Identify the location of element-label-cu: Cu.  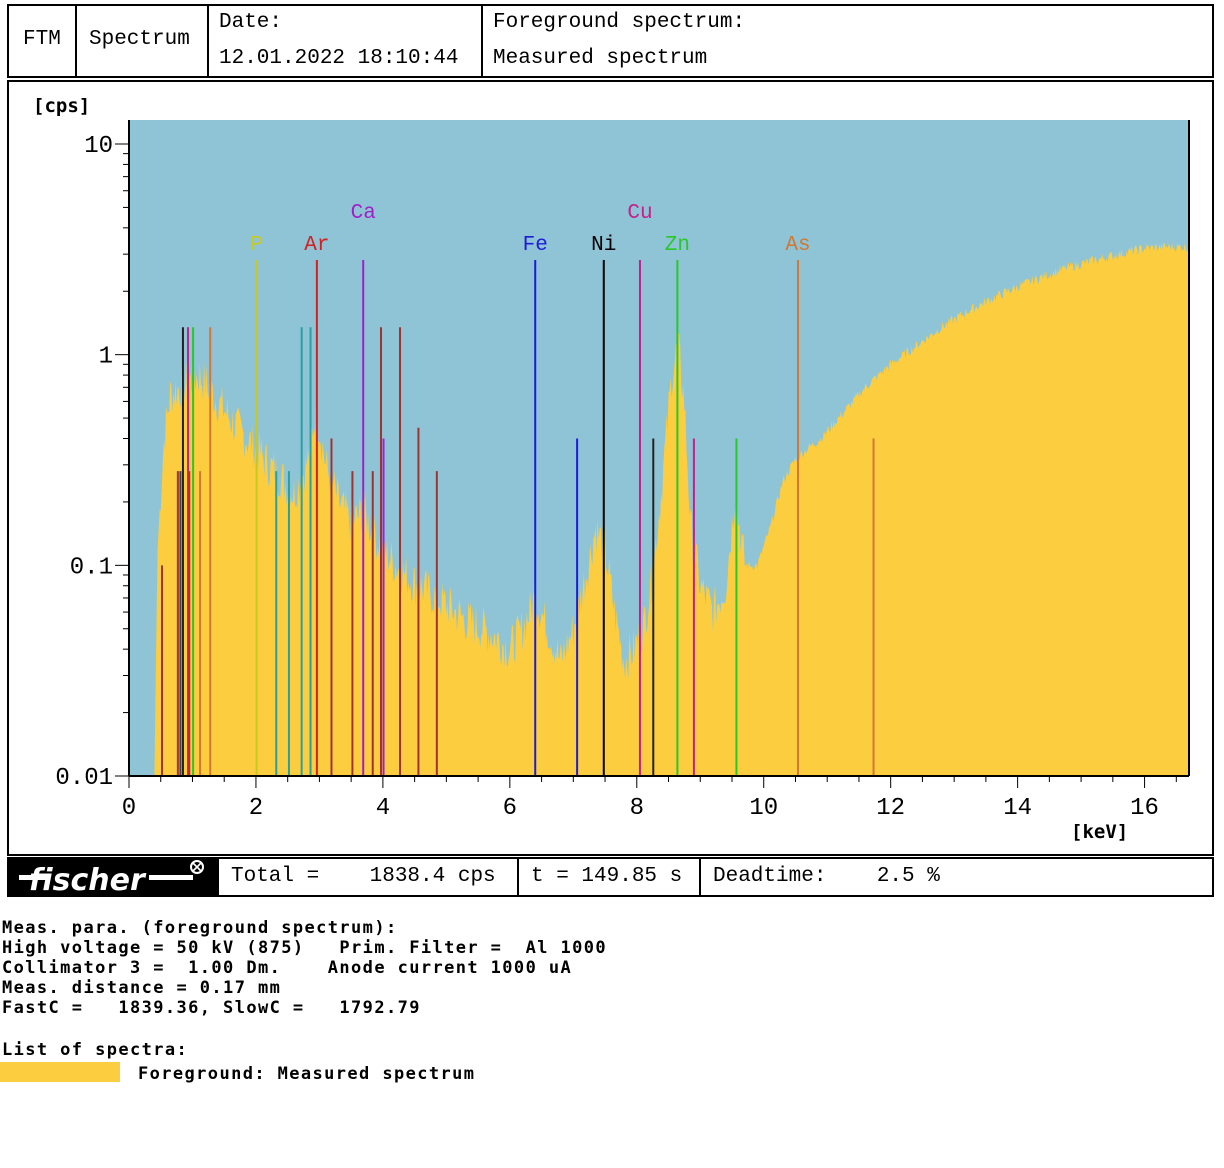
(639, 213).